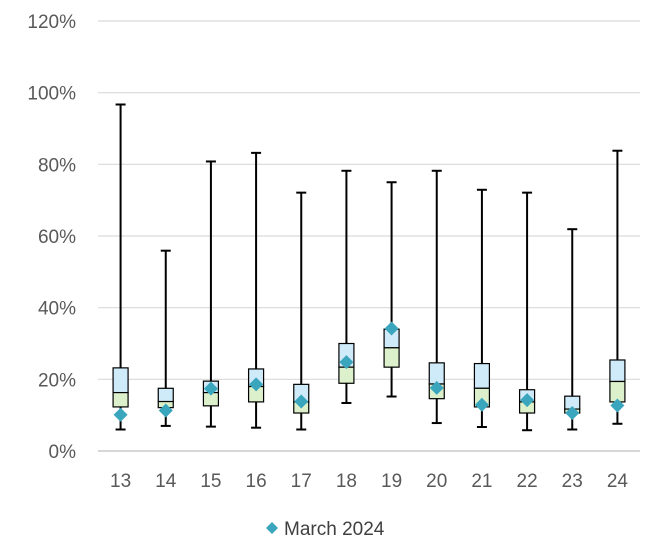 The width and height of the screenshot is (645, 542). Describe the element at coordinates (301, 481) in the screenshot. I see `x-tick-label: 17` at that location.